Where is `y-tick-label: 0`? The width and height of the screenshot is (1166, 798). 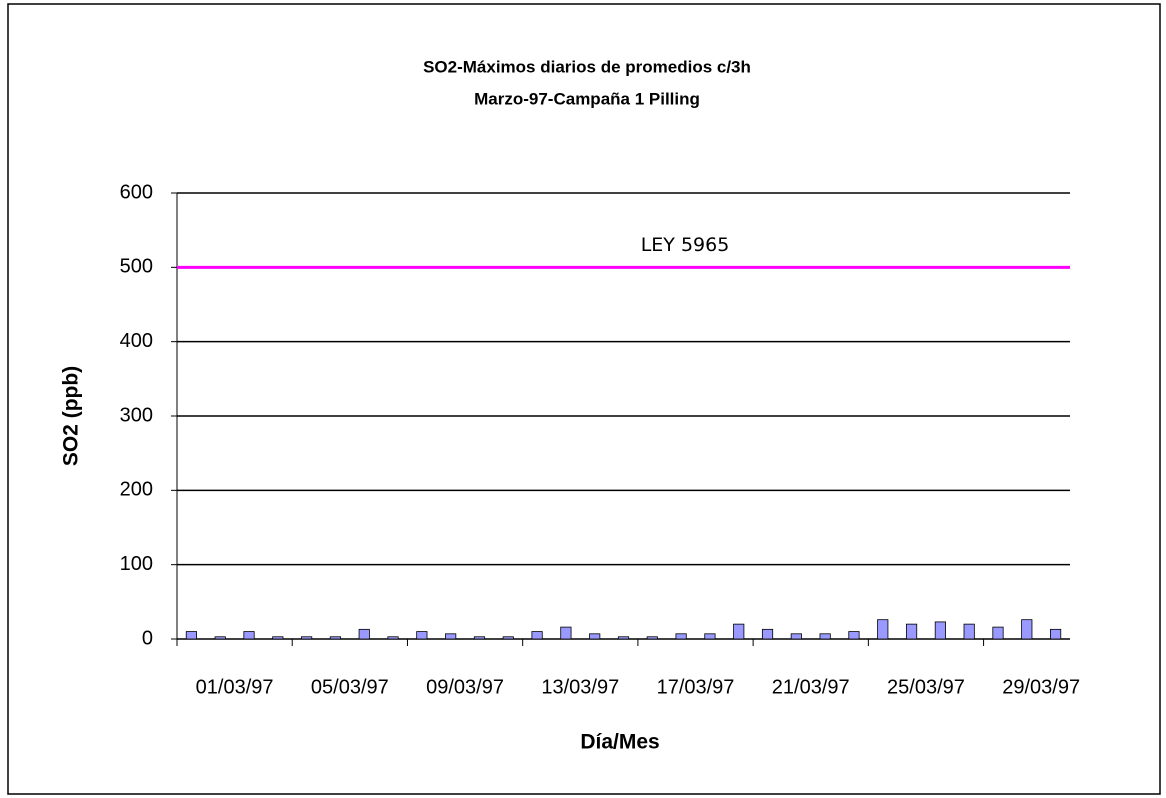 y-tick-label: 0 is located at coordinates (147, 638).